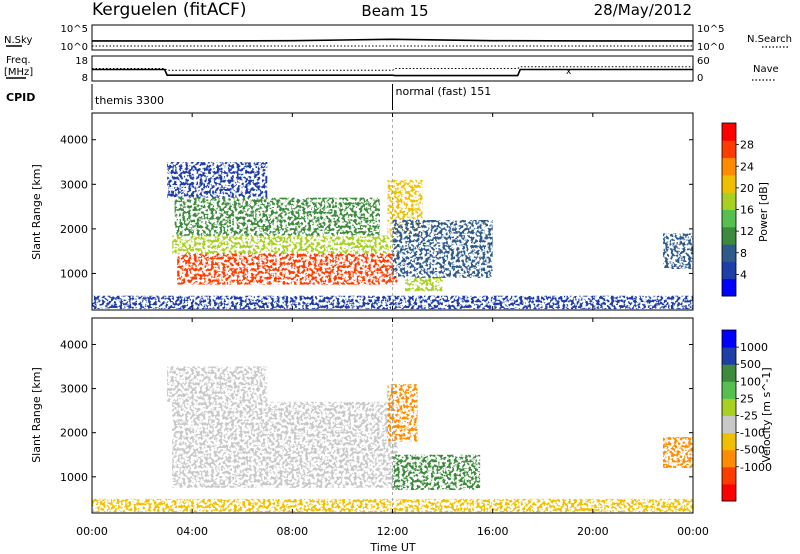 The height and width of the screenshot is (554, 800). What do you see at coordinates (493, 531) in the screenshot?
I see `time-tick-label: 16:00` at bounding box center [493, 531].